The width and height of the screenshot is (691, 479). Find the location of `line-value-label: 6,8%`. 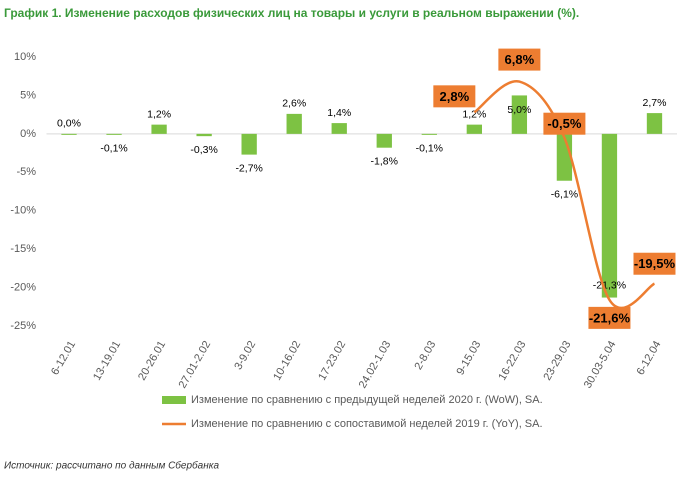

line-value-label: 6,8% is located at coordinates (520, 59).